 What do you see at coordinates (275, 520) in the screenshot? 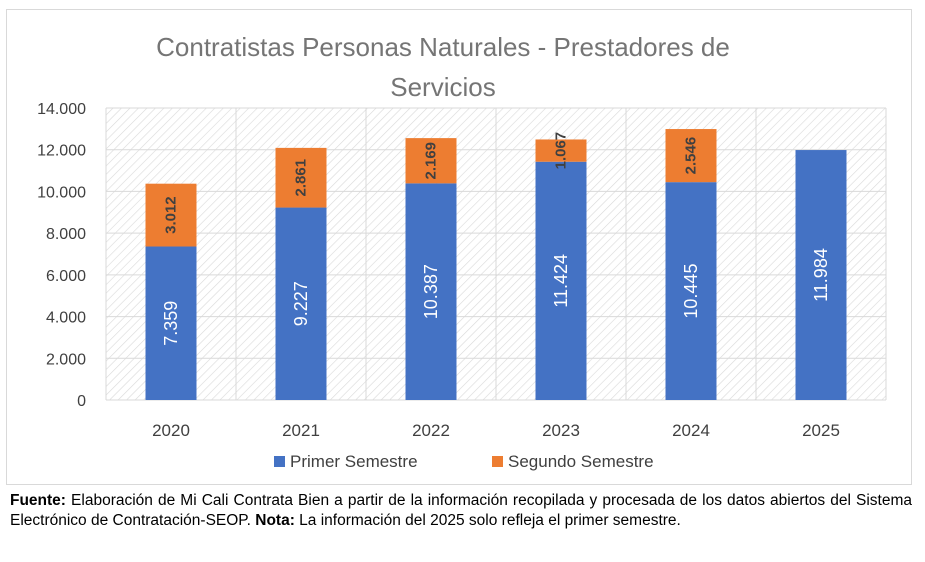
I see `caption-nota-label: Nota:` at bounding box center [275, 520].